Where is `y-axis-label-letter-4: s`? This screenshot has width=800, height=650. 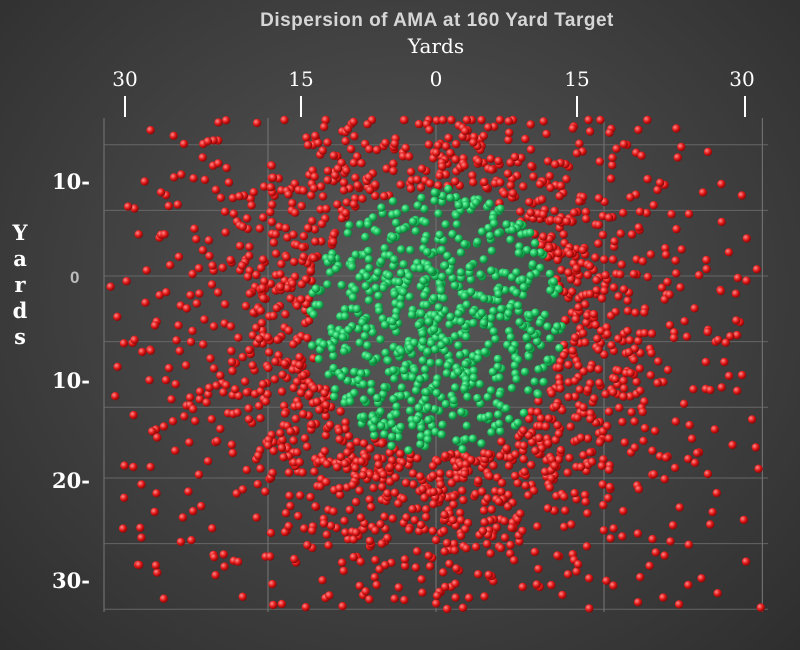 y-axis-label-letter-4: s is located at coordinates (20, 336).